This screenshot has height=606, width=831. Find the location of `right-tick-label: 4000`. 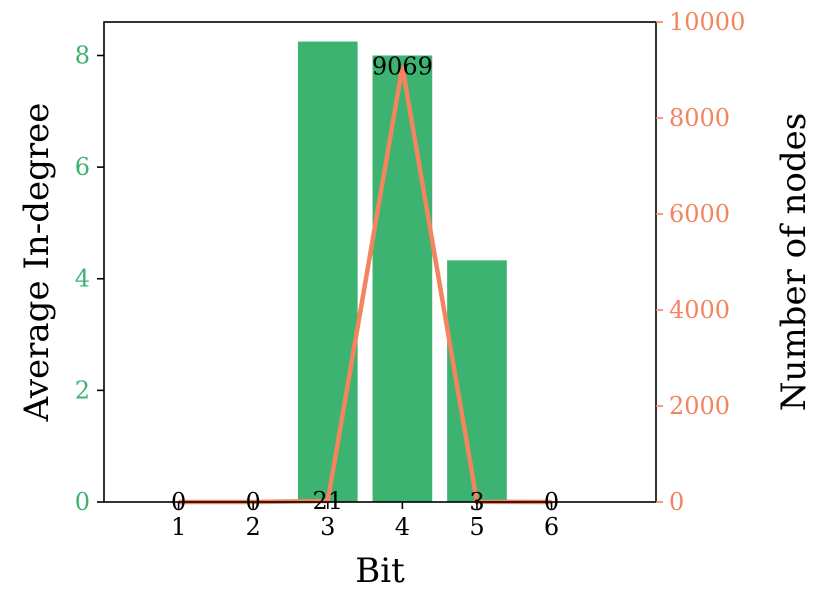

right-tick-label: 4000 is located at coordinates (699, 310).